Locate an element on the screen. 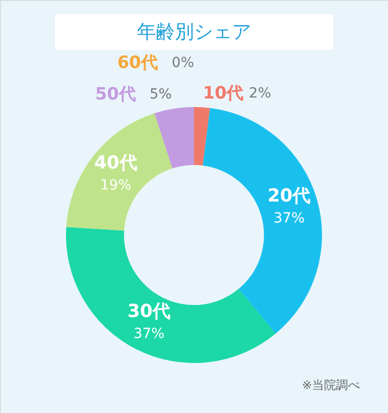  category-label: 60代 is located at coordinates (137, 63).